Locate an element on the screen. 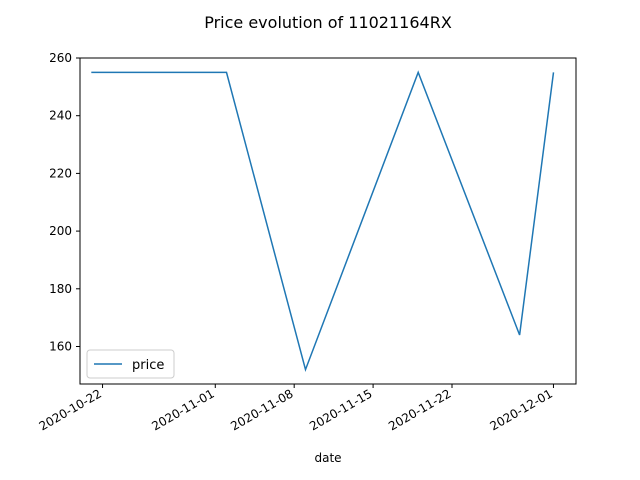 The image size is (640, 480). legend-box is located at coordinates (130, 364).